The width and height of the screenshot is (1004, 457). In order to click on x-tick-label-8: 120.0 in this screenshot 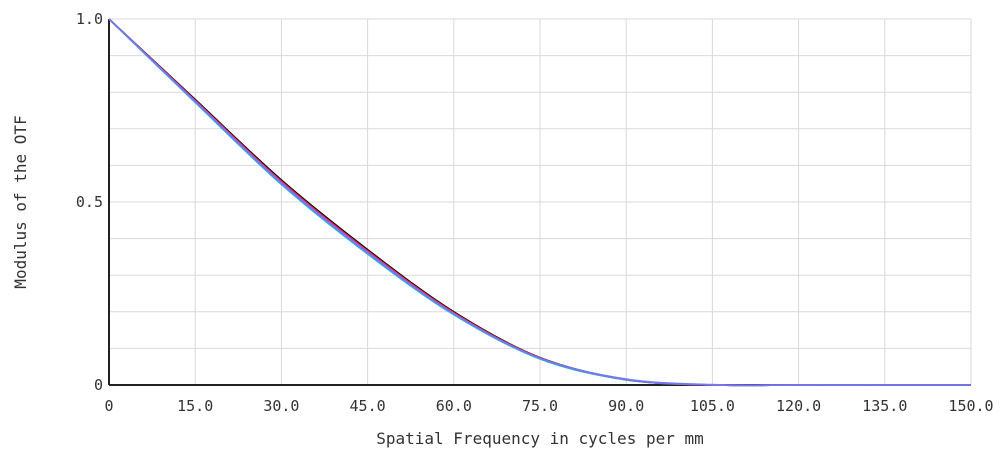, I will do `click(798, 406)`.